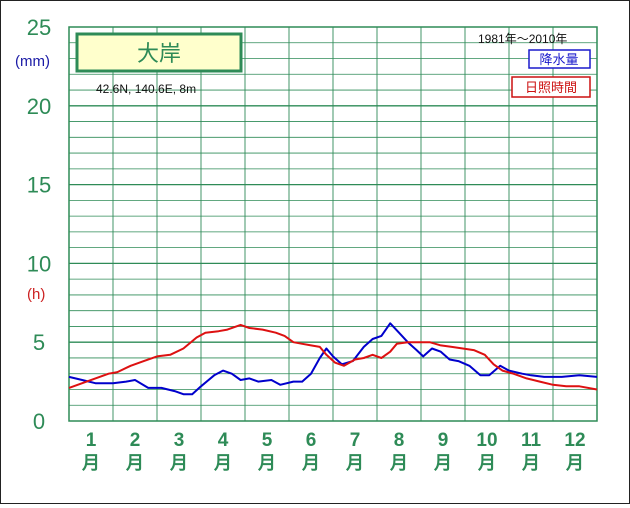 This screenshot has width=630, height=508. Describe the element at coordinates (267, 440) in the screenshot. I see `month-number-label: 5` at that location.